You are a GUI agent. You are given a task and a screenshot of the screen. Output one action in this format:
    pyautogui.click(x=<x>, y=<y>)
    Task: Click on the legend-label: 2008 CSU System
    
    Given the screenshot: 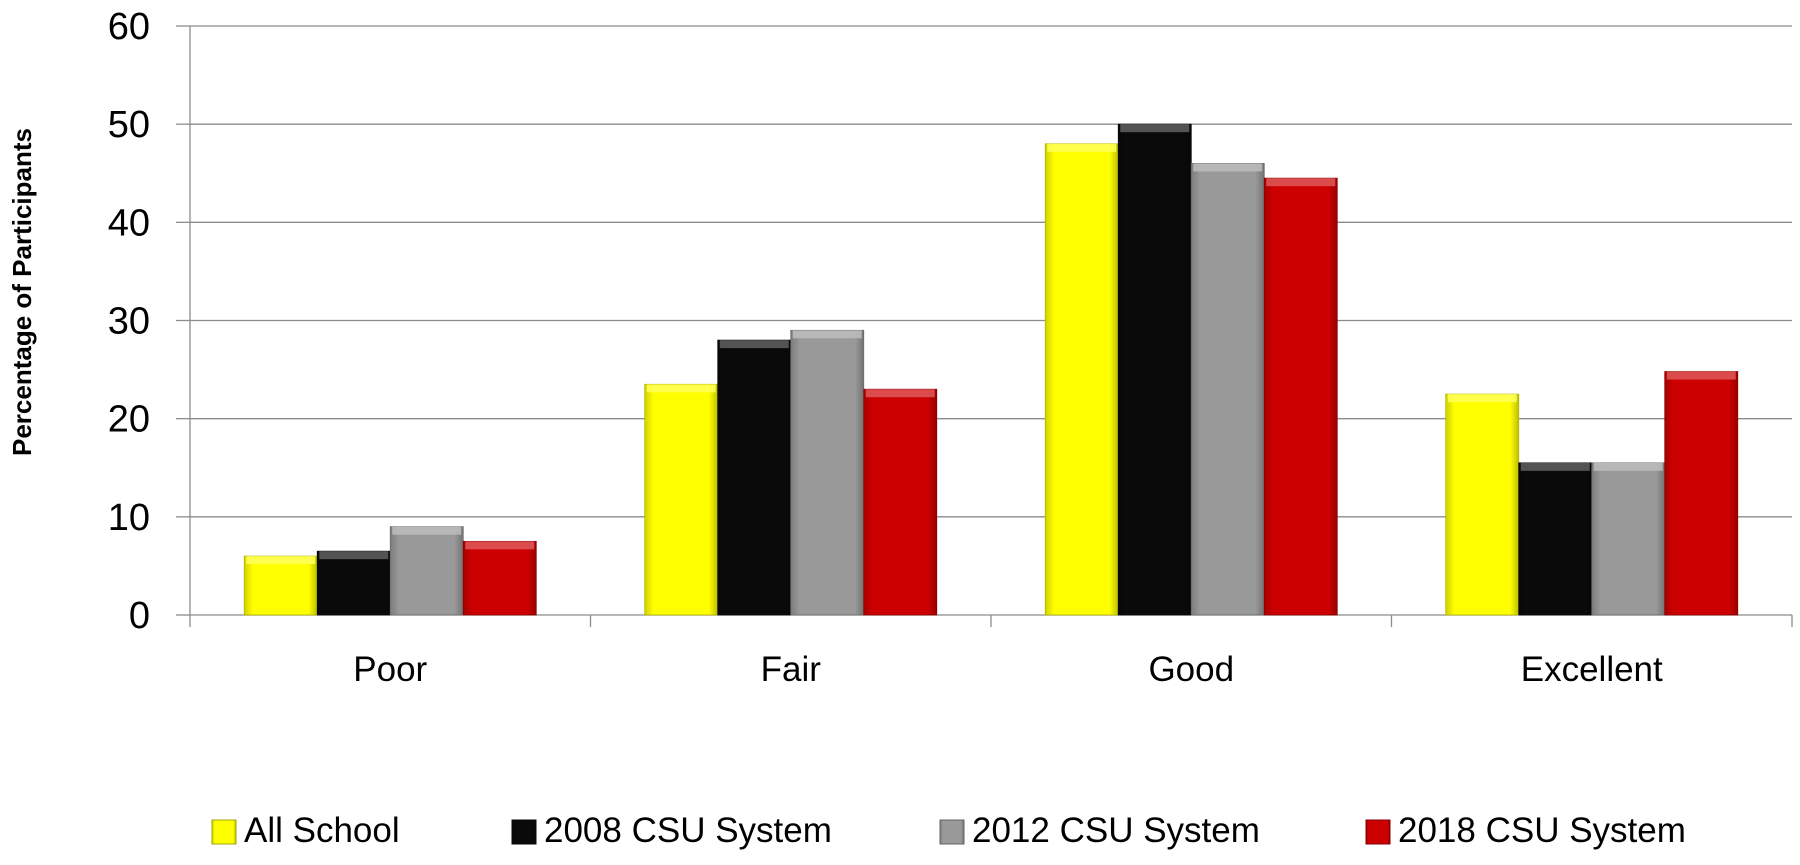 What is the action you would take?
    pyautogui.click(x=688, y=830)
    